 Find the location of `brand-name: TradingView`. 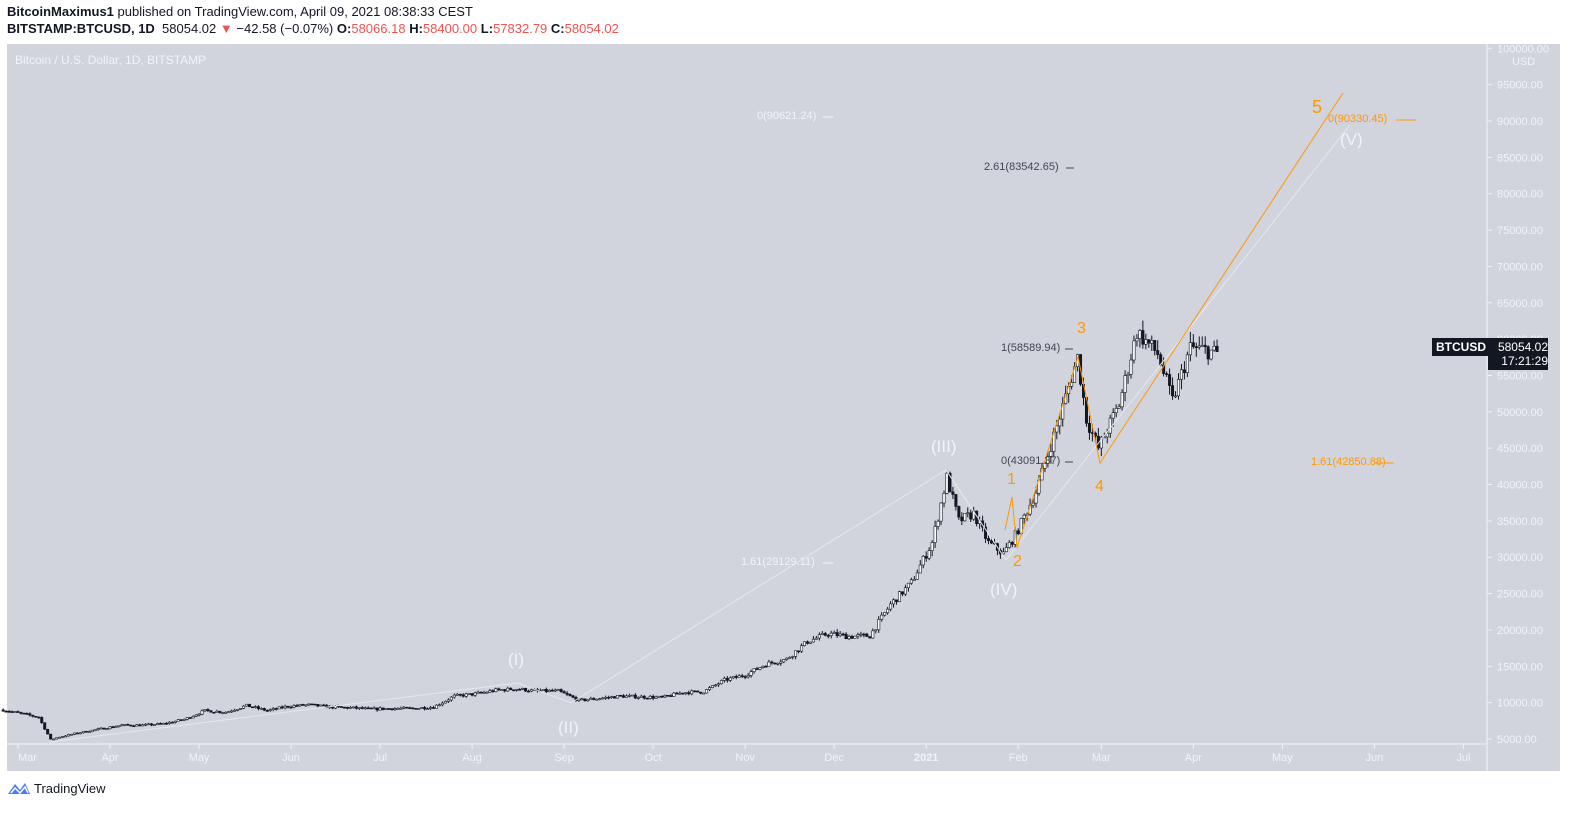

brand-name: TradingView is located at coordinates (70, 788).